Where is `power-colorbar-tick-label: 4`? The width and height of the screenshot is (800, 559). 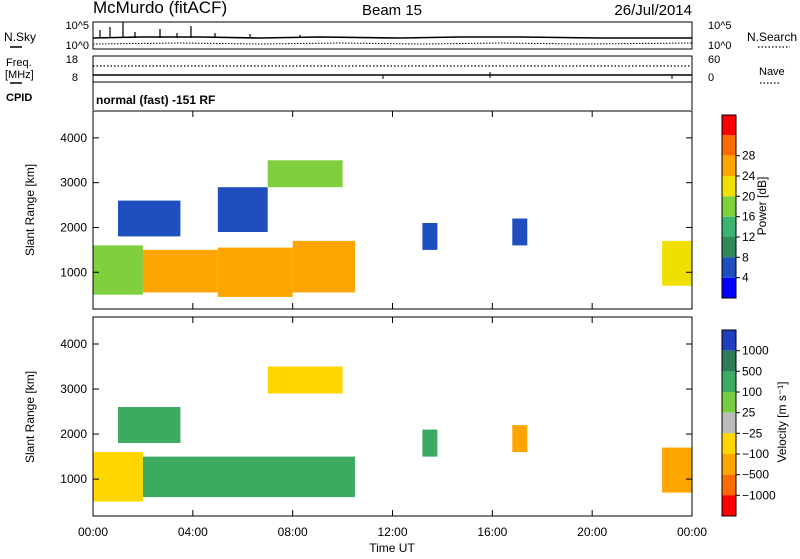 power-colorbar-tick-label: 4 is located at coordinates (745, 278).